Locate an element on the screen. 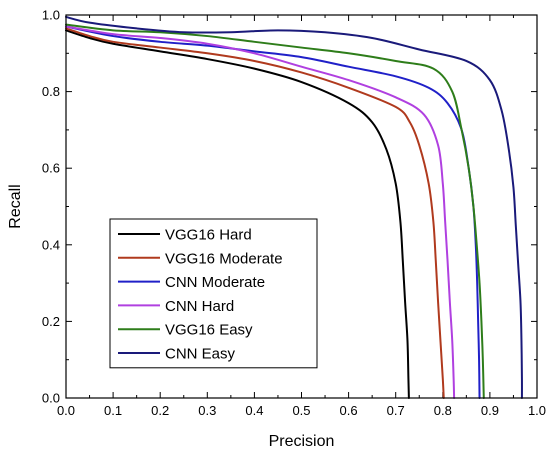 The height and width of the screenshot is (456, 550). legend-label-cnn-moderate: CNN Moderate is located at coordinates (215, 282).